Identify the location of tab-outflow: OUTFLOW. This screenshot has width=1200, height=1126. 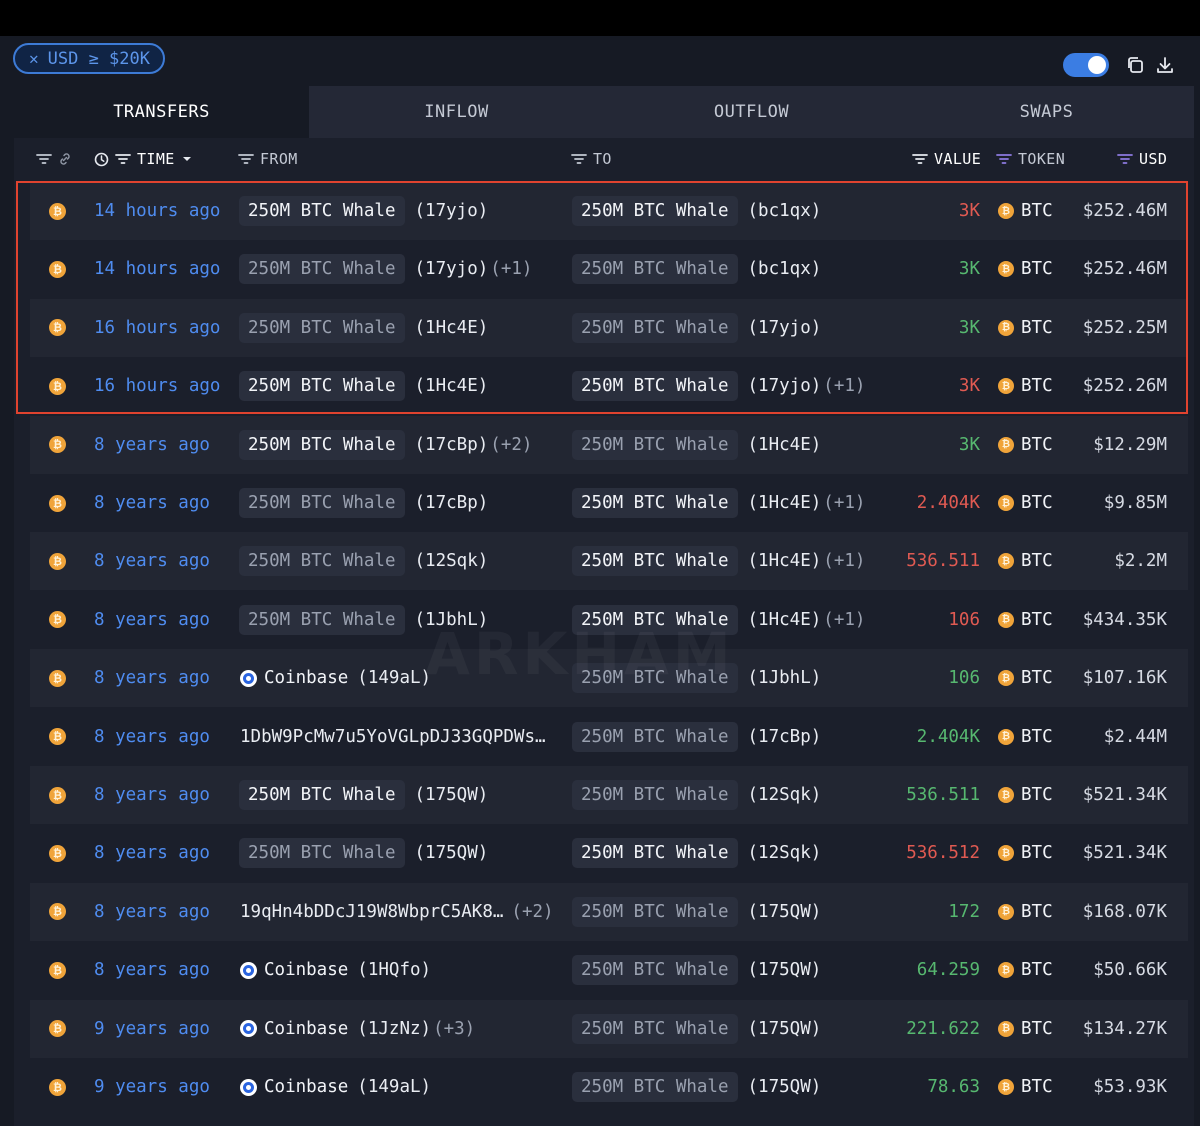
(751, 112).